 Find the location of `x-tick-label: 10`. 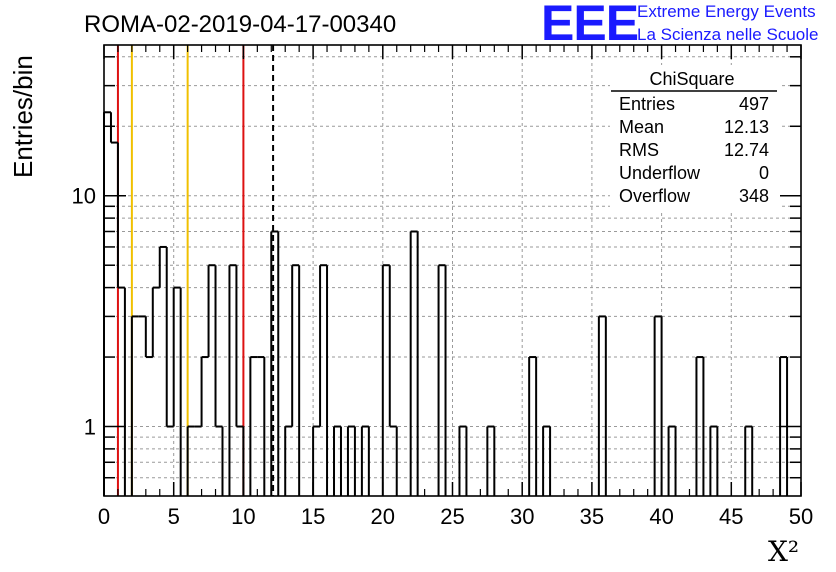

x-tick-label: 10 is located at coordinates (243, 516).